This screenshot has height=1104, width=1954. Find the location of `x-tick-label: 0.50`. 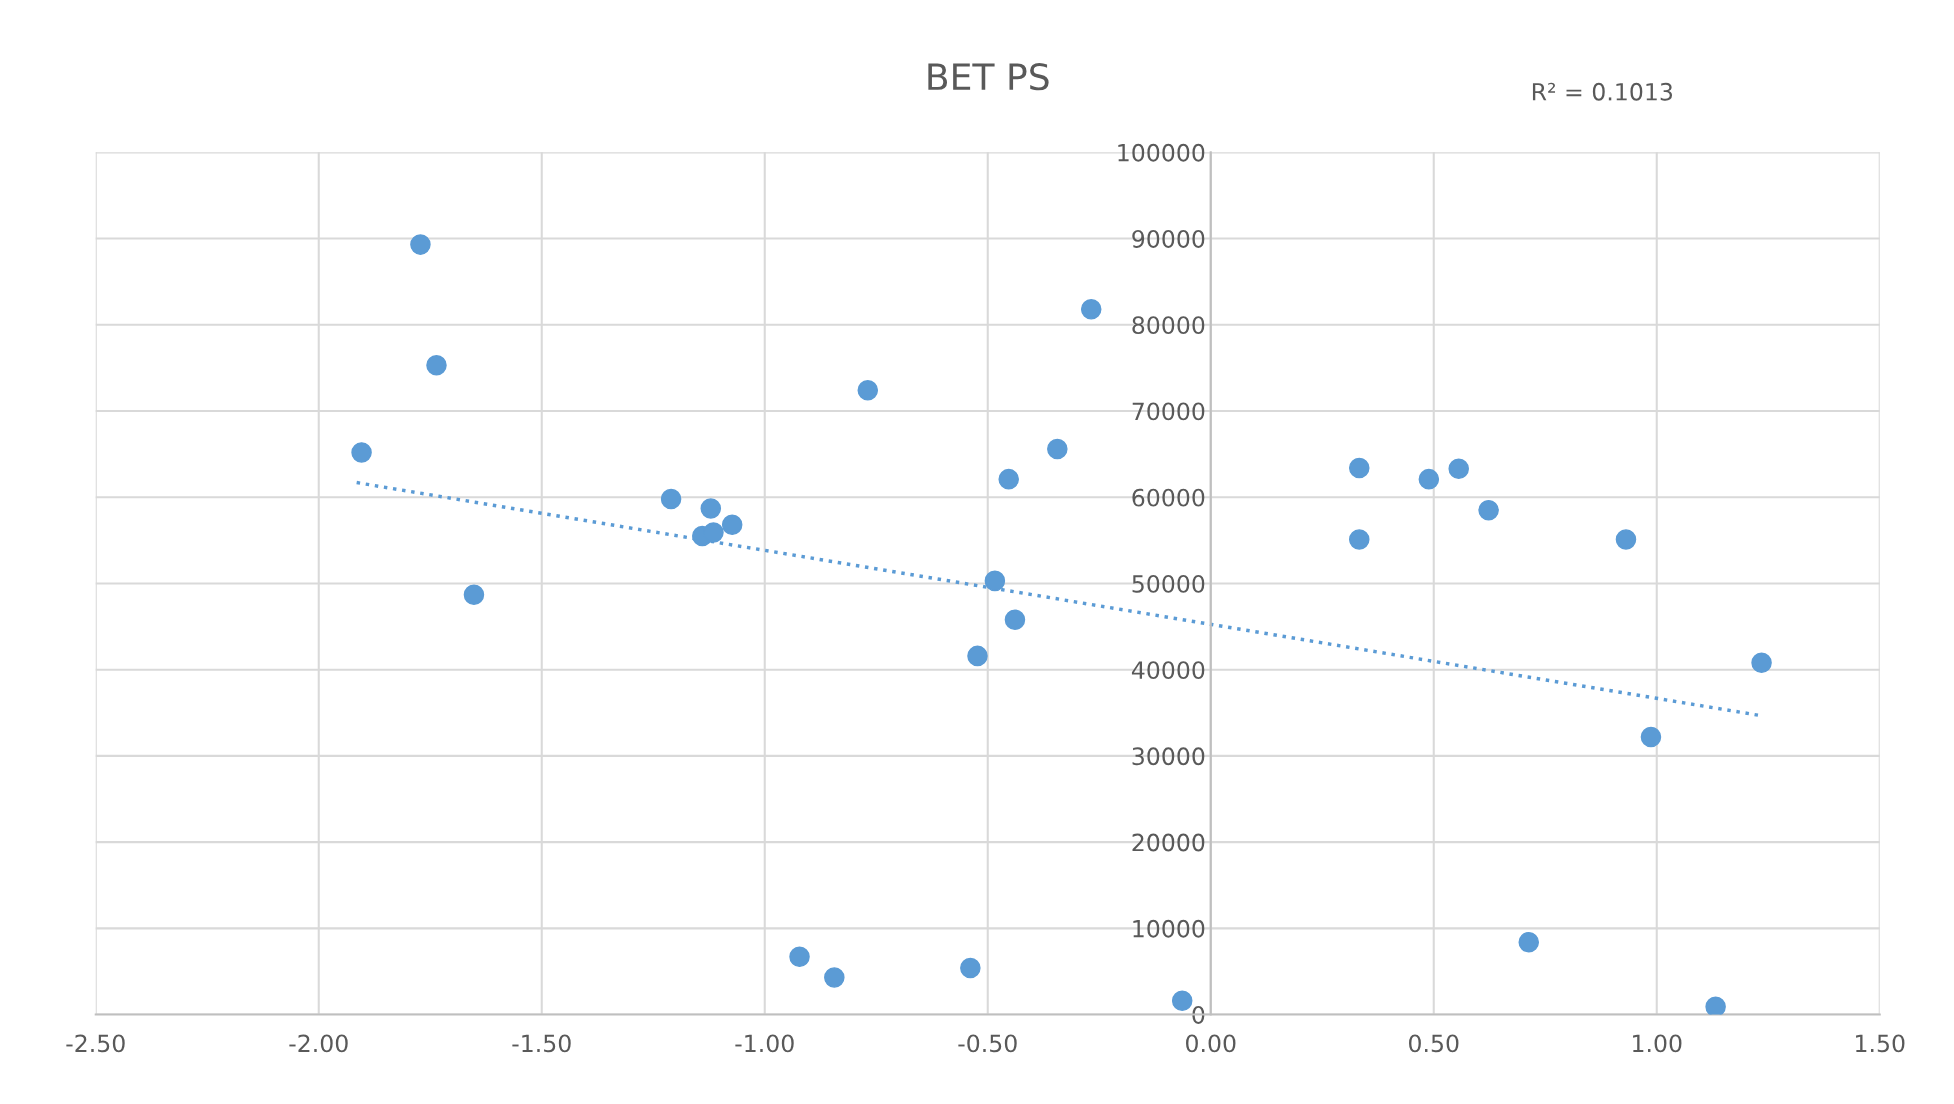

x-tick-label: 0.50 is located at coordinates (1434, 1043).